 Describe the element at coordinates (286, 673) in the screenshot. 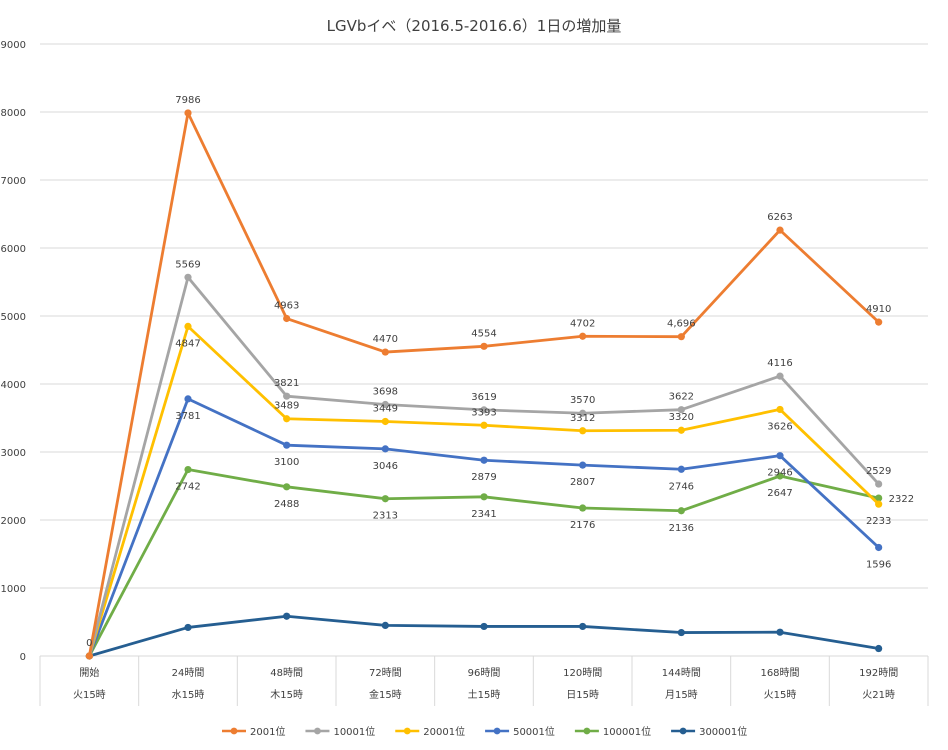

I see `x-tick-label: 48時間` at that location.